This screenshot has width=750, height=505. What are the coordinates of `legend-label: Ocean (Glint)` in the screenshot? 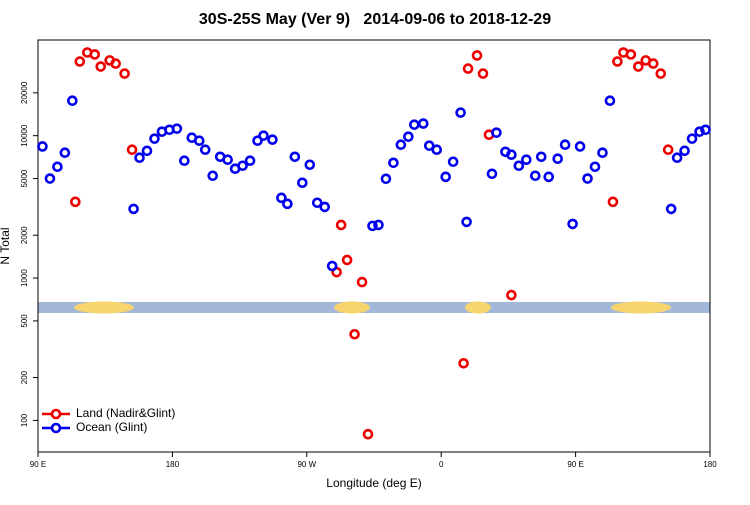 It's located at (111, 427).